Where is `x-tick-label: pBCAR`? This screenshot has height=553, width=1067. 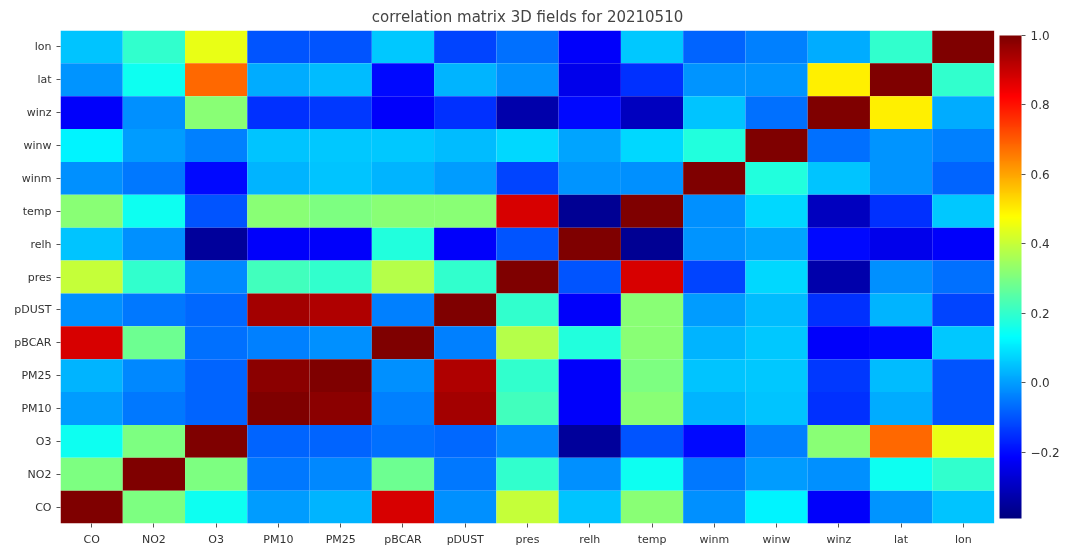
x-tick-label: pBCAR is located at coordinates (403, 539).